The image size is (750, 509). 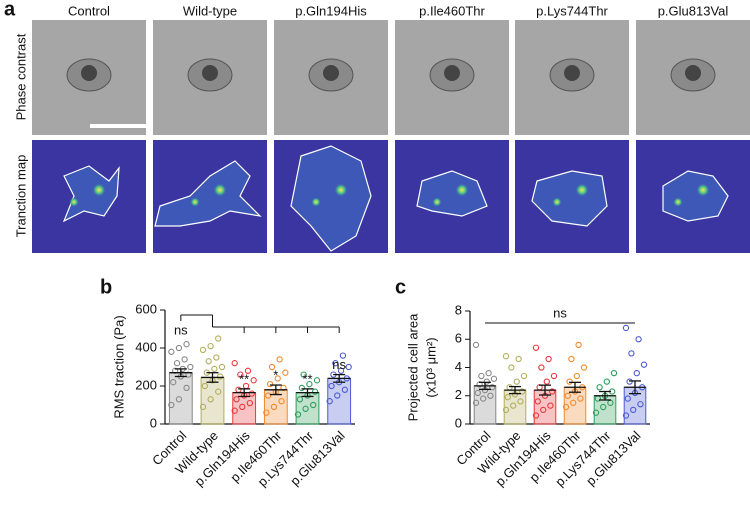 I want to click on significance: *, so click(x=275, y=374).